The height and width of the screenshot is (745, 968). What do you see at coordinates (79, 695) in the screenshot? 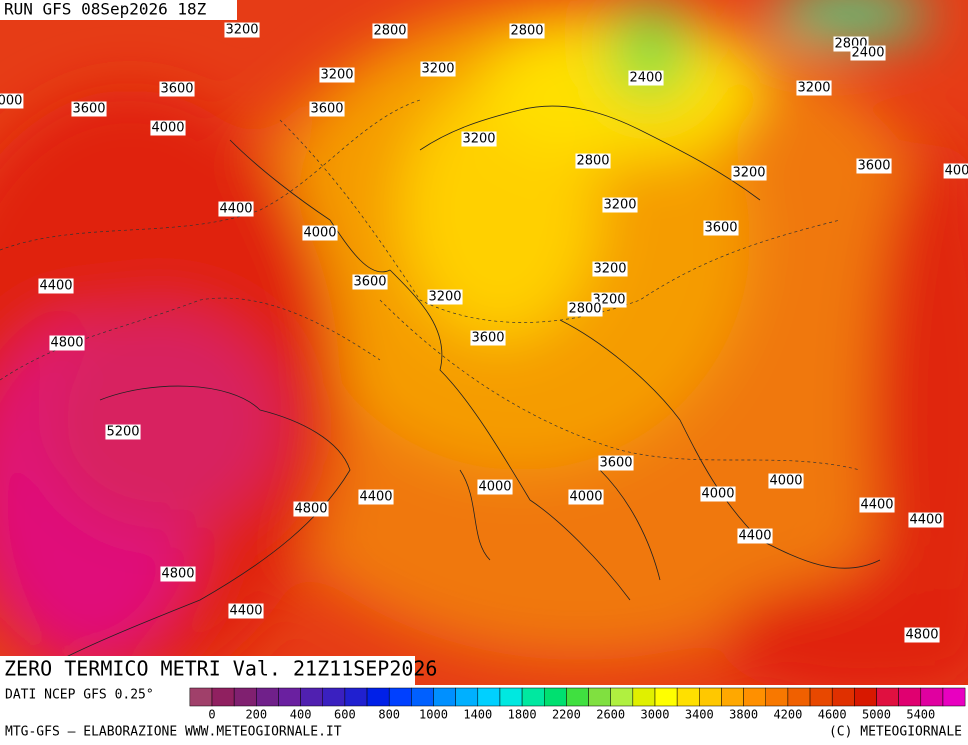
I see `source-text: DATI NCEP GFS 0.25°` at bounding box center [79, 695].